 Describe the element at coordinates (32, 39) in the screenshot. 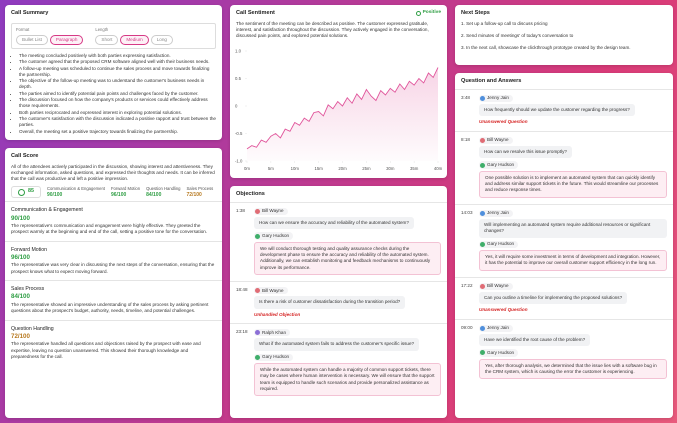

I see `format-option: Bullet List` at that location.